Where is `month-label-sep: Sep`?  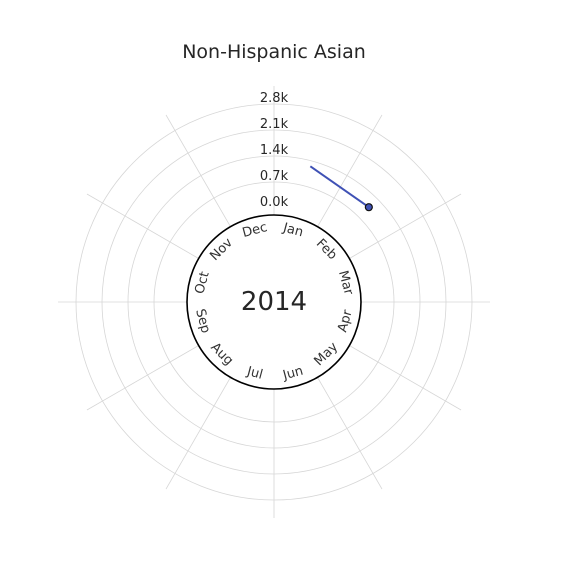
month-label-sep: Sep is located at coordinates (202, 321).